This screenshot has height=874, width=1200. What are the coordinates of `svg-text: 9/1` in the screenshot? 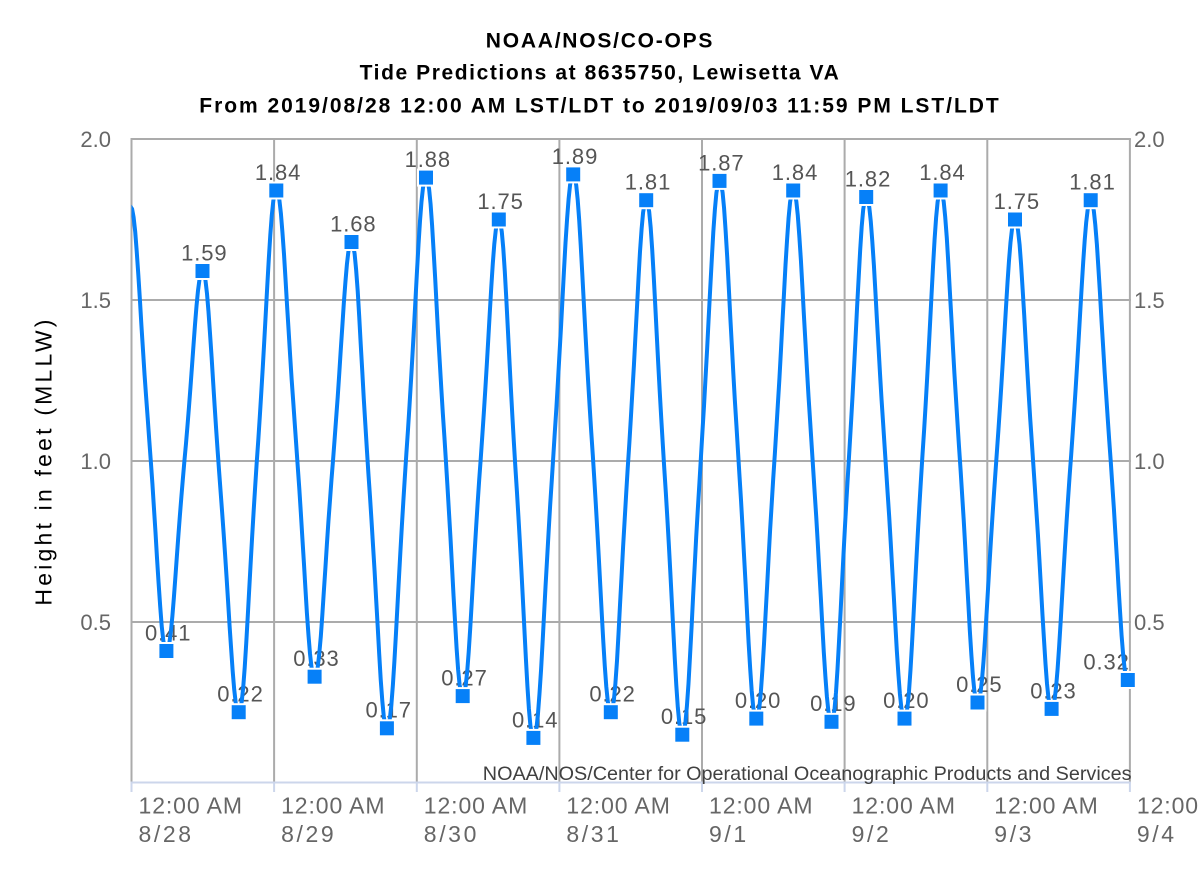 It's located at (729, 834).